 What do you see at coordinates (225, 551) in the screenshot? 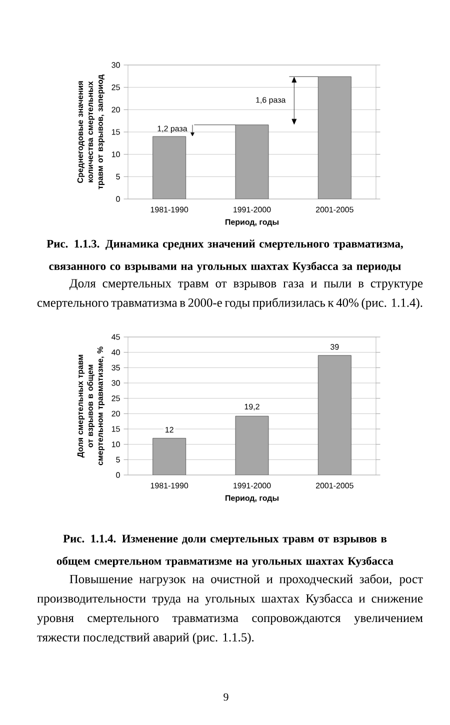
I see `text: Рис. 1.1.4. Изменение доли смертельных травм от взрывов в общем смертельном травматизме на угольных шахтах Кузбасса` at bounding box center [225, 551].